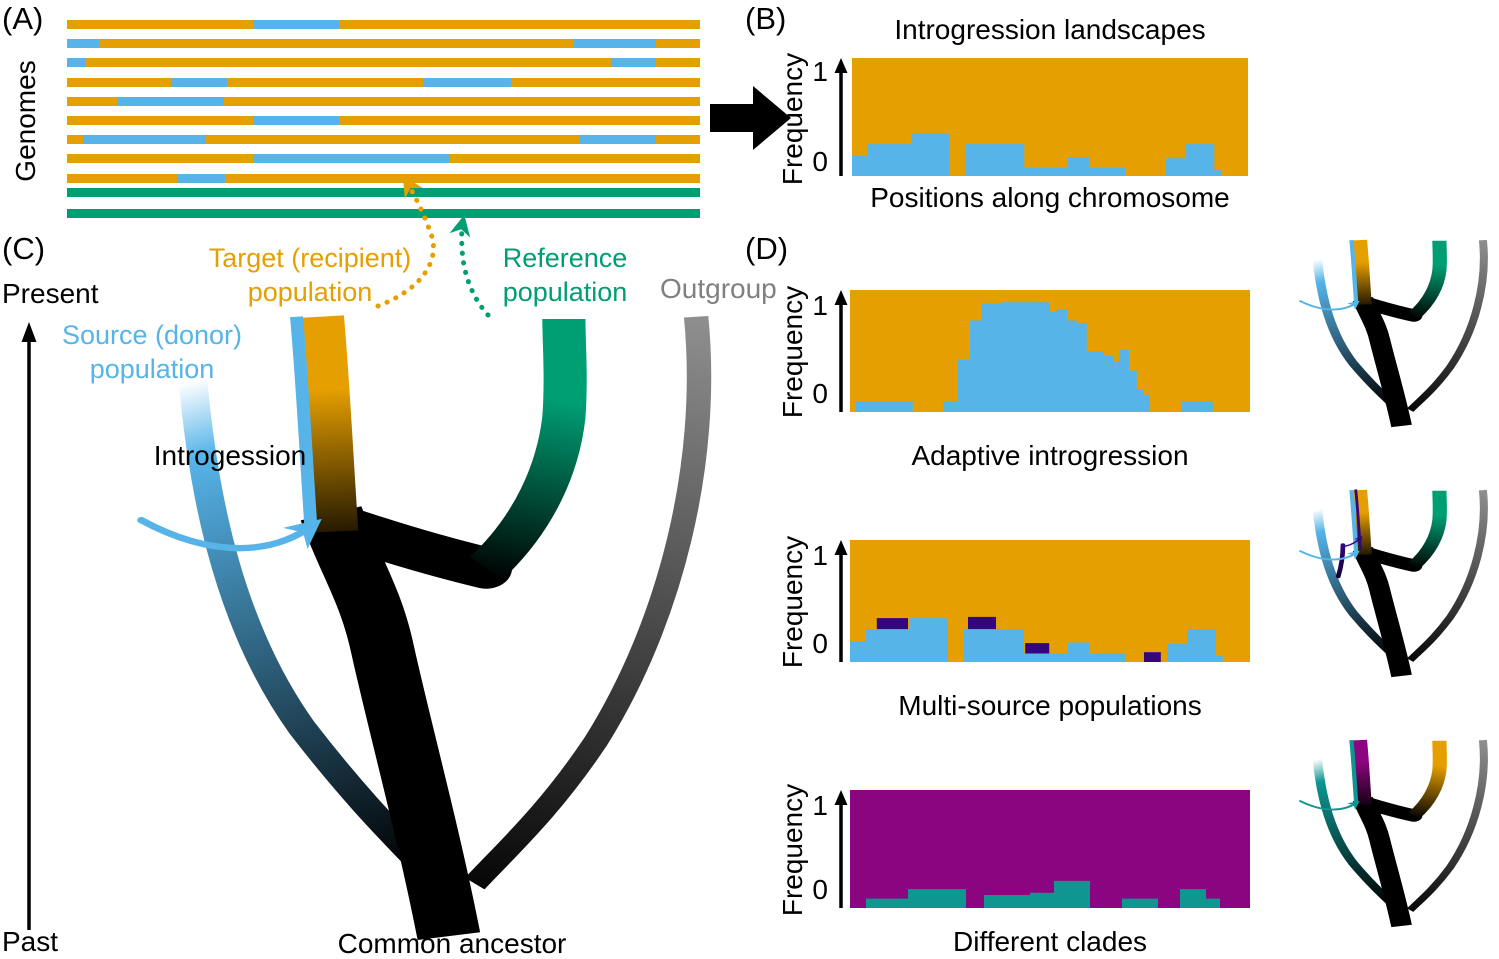 The image size is (1499, 959). What do you see at coordinates (230, 455) in the screenshot?
I see `introgression-arrow-label: Introgession` at bounding box center [230, 455].